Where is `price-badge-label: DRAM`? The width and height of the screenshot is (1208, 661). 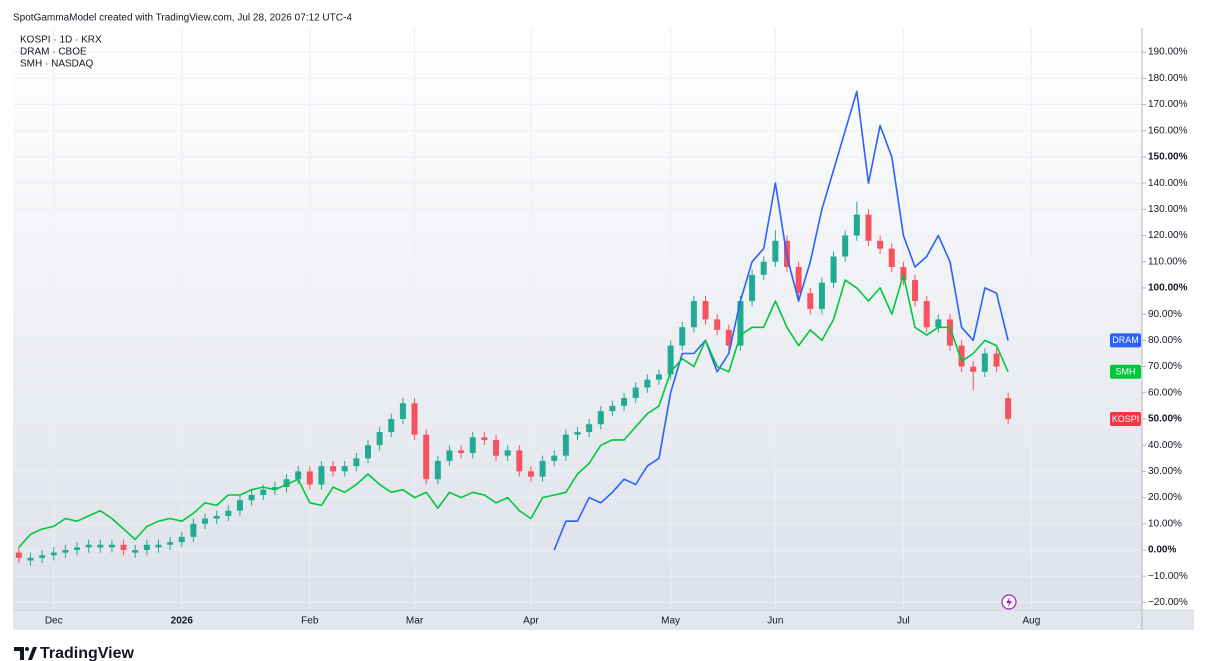 price-badge-label: DRAM is located at coordinates (1125, 340).